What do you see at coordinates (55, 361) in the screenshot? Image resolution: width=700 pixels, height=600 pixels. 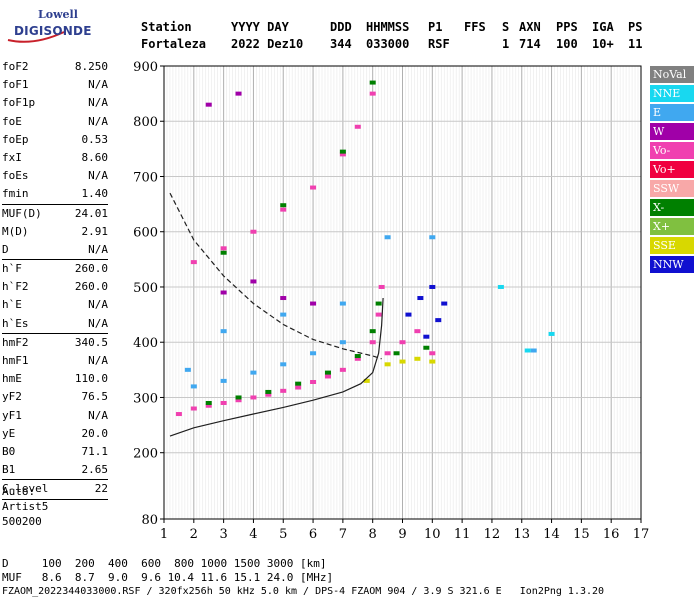 I see `param-row: hmF1 N/A` at bounding box center [55, 361].